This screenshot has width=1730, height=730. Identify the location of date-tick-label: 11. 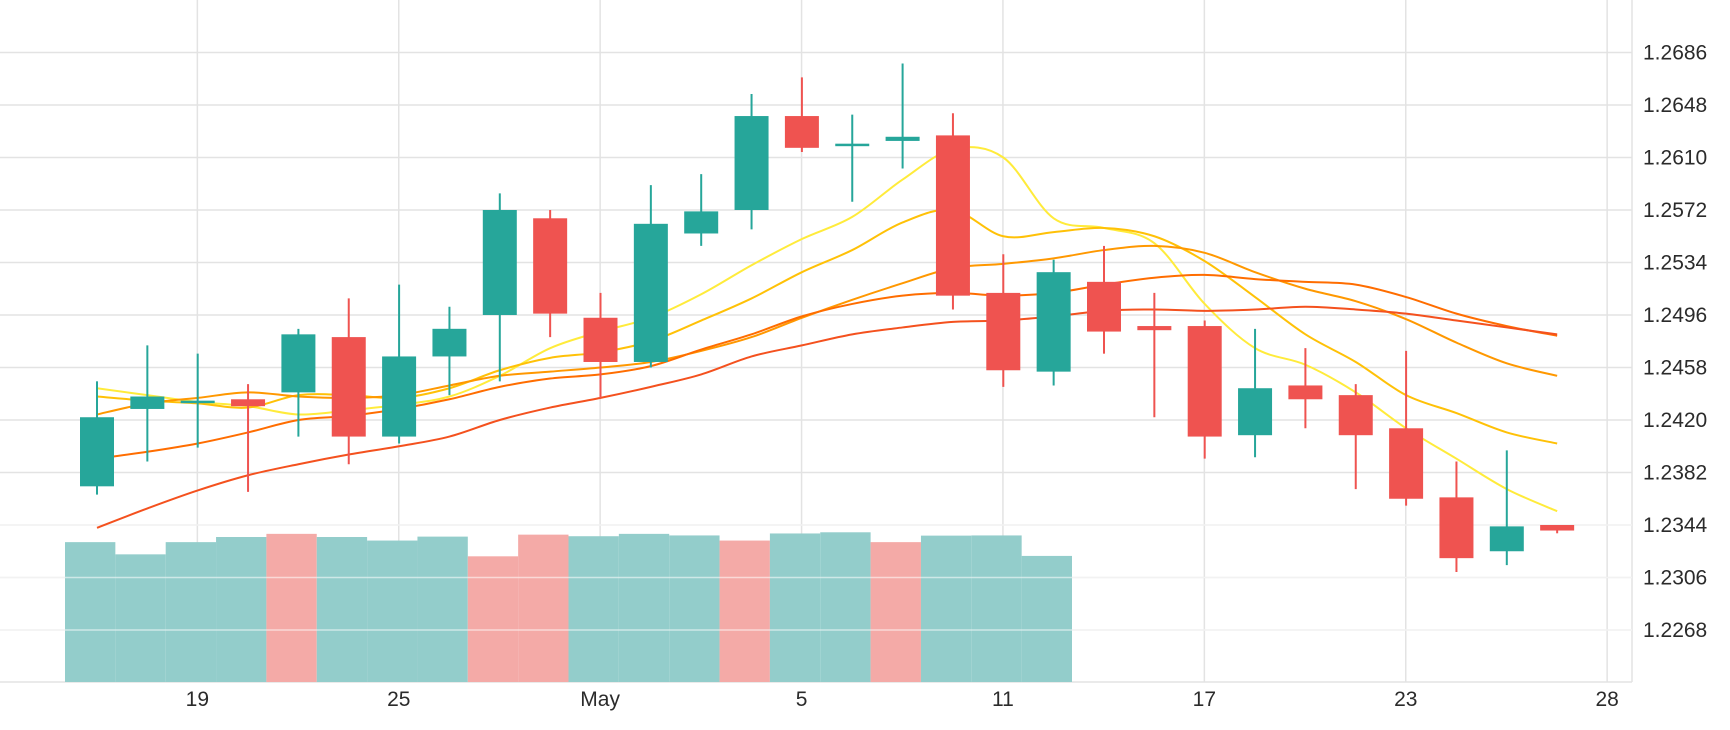
(1003, 699).